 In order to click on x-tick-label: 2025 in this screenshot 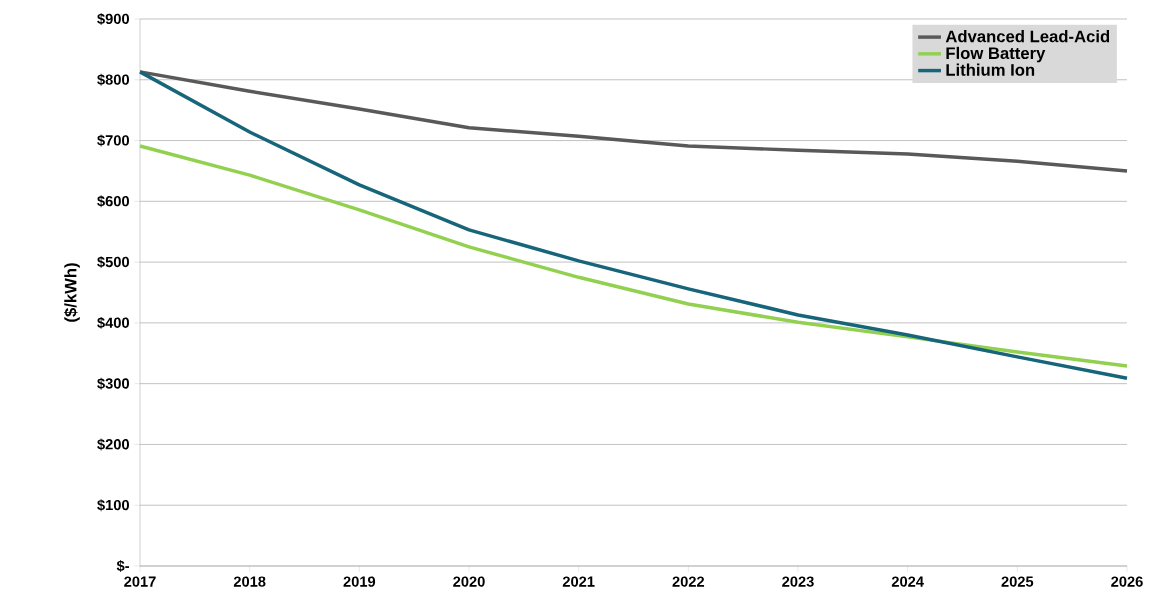, I will do `click(1017, 581)`.